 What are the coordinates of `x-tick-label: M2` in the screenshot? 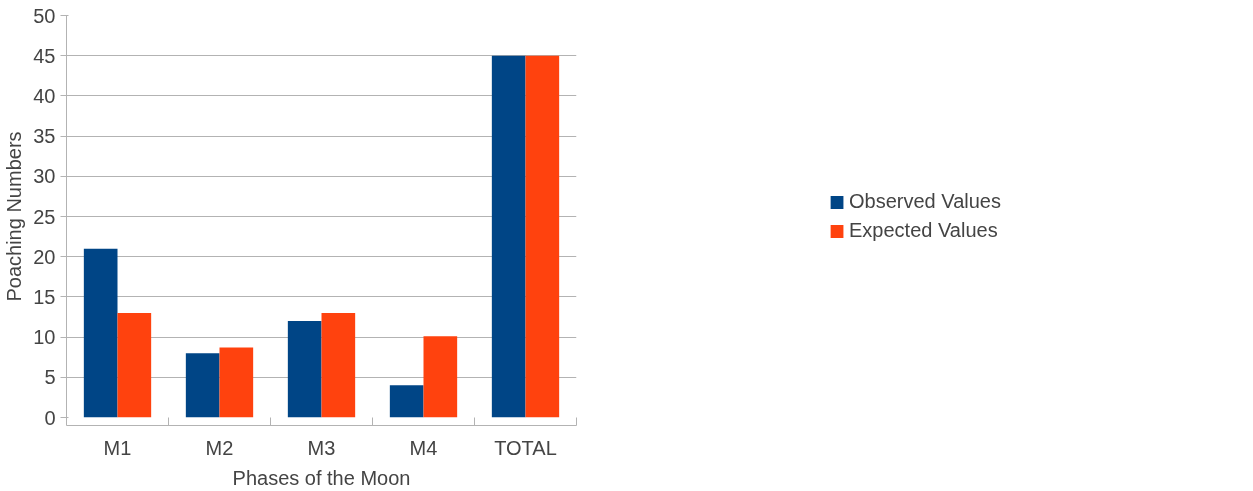 It's located at (219, 447).